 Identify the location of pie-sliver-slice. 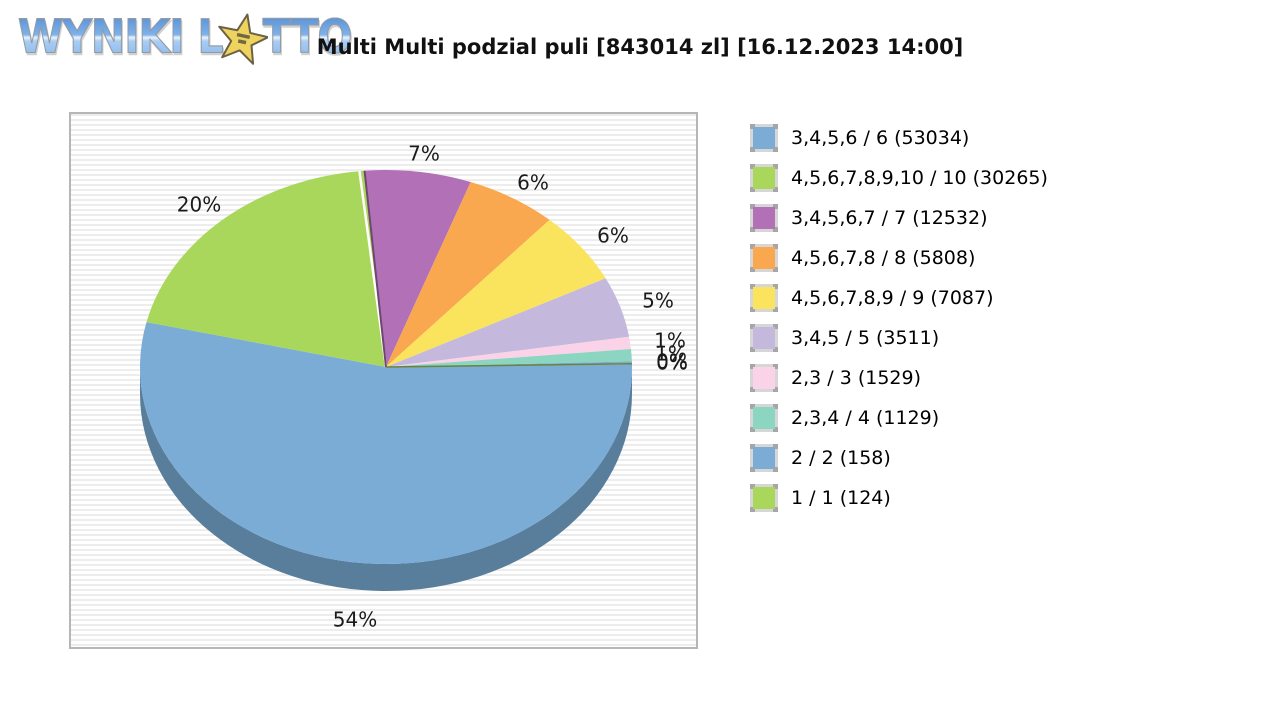
(508, 365).